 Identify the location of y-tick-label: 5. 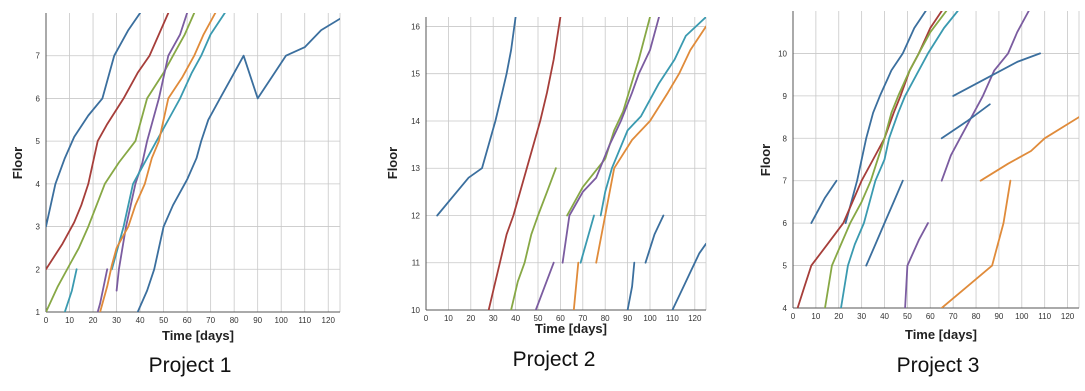
(785, 266).